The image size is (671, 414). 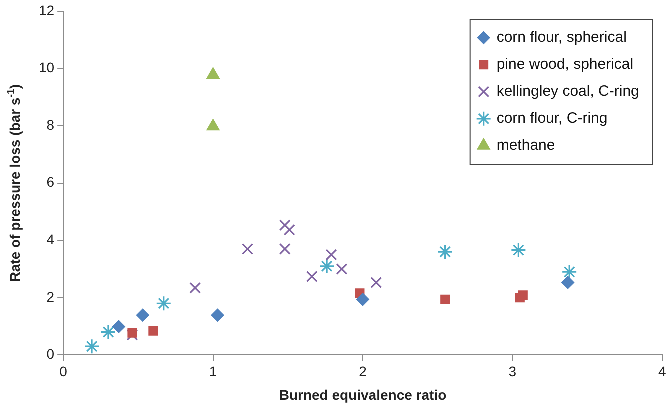 I want to click on legend-label: corn flour, C-ring, so click(x=552, y=119).